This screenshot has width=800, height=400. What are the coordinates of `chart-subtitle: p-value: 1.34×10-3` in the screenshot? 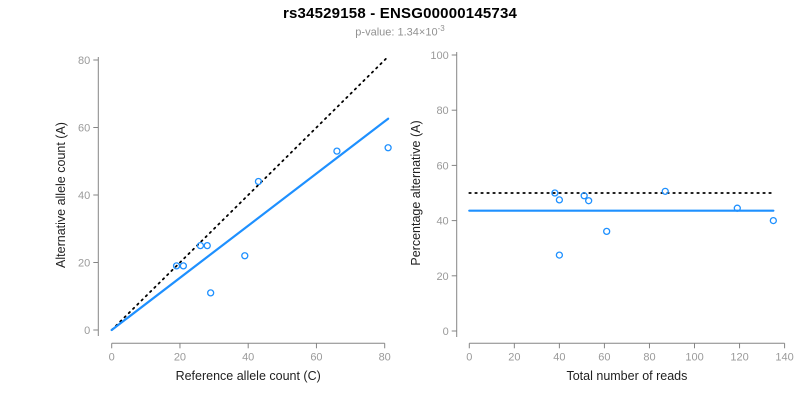 It's located at (400, 31).